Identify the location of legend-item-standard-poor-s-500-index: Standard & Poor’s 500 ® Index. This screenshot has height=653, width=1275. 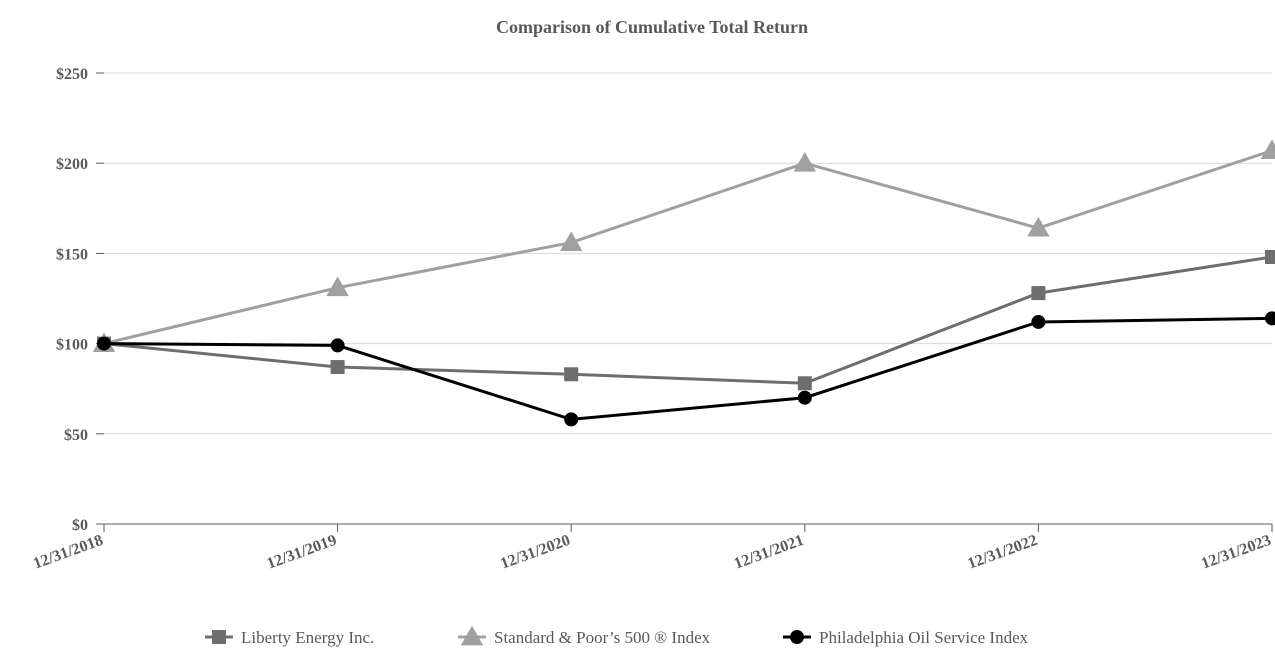
(584, 636).